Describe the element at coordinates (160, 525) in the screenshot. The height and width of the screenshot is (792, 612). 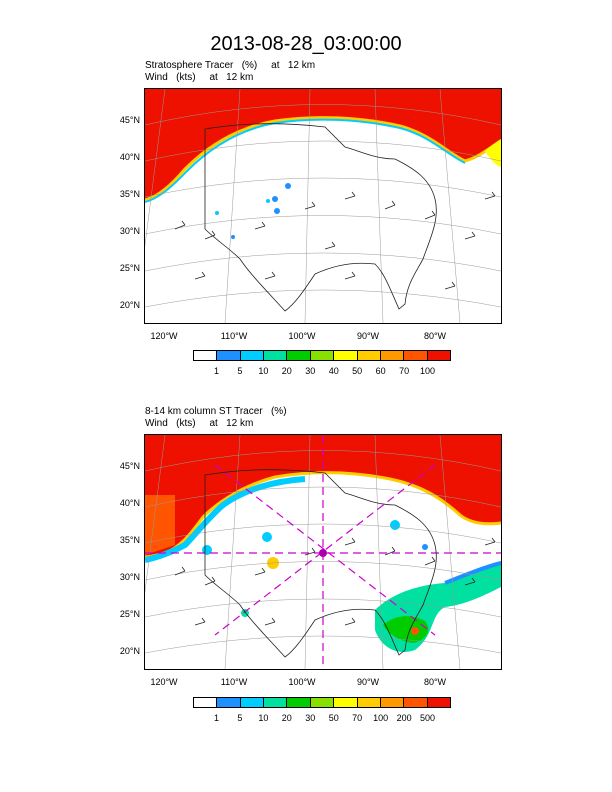
I see `tracer-orange-patch` at that location.